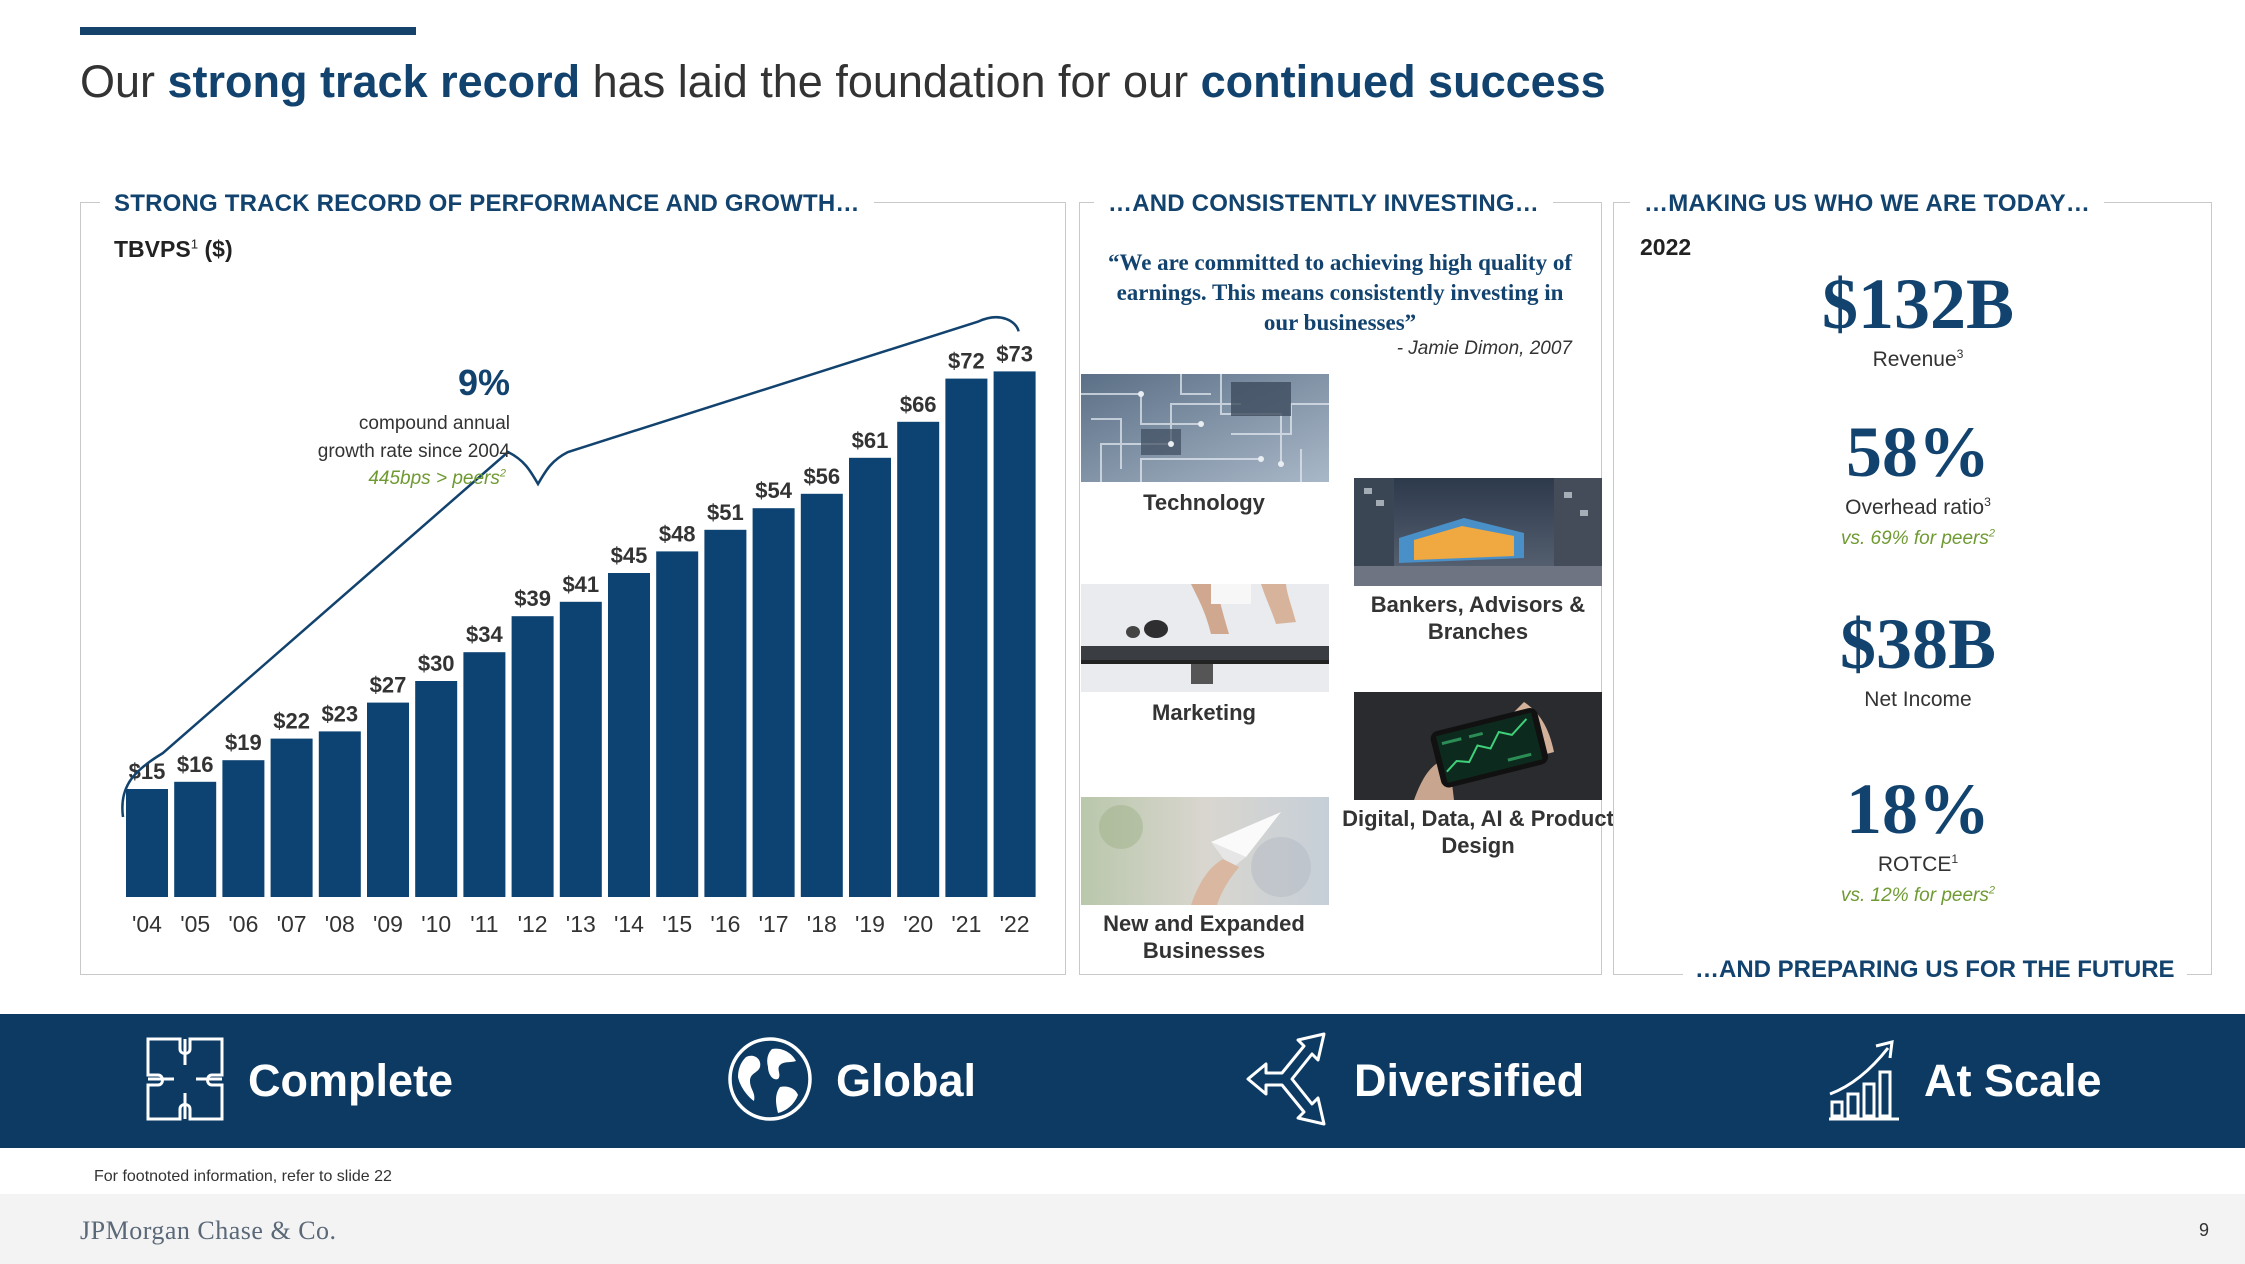 The image size is (2245, 1264). What do you see at coordinates (629, 924) in the screenshot?
I see `x-tick-label: '14` at bounding box center [629, 924].